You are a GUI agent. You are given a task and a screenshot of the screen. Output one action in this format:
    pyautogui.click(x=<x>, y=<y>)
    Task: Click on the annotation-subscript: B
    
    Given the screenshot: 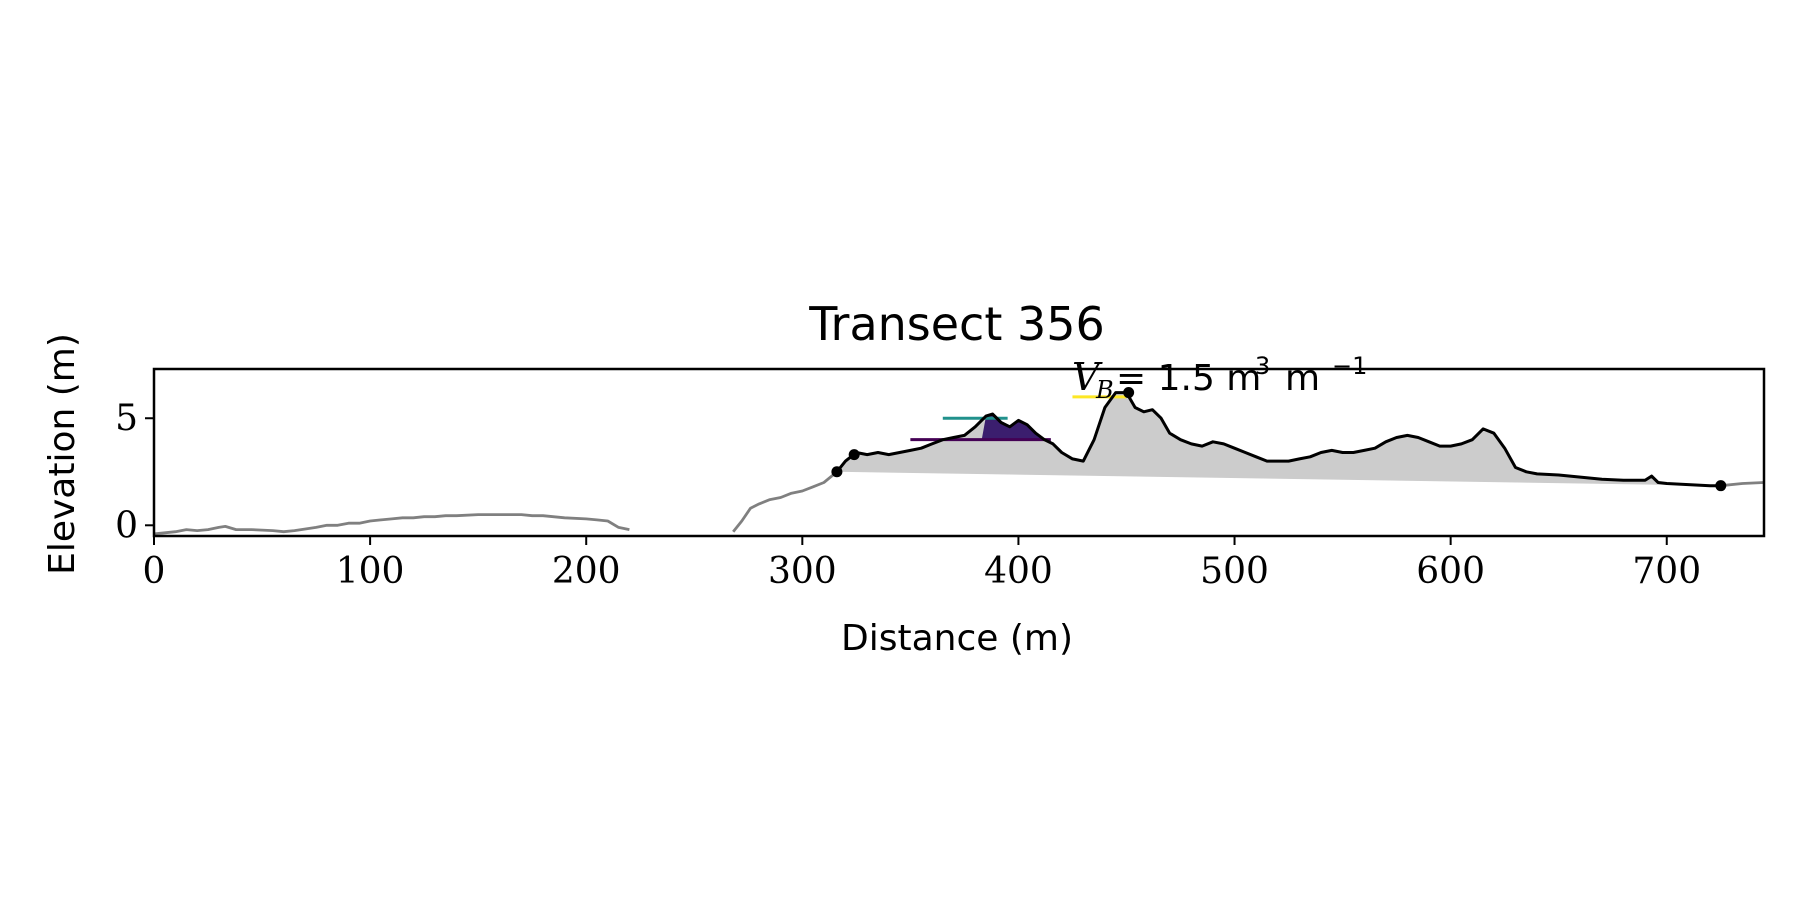 What is the action you would take?
    pyautogui.click(x=1104, y=390)
    